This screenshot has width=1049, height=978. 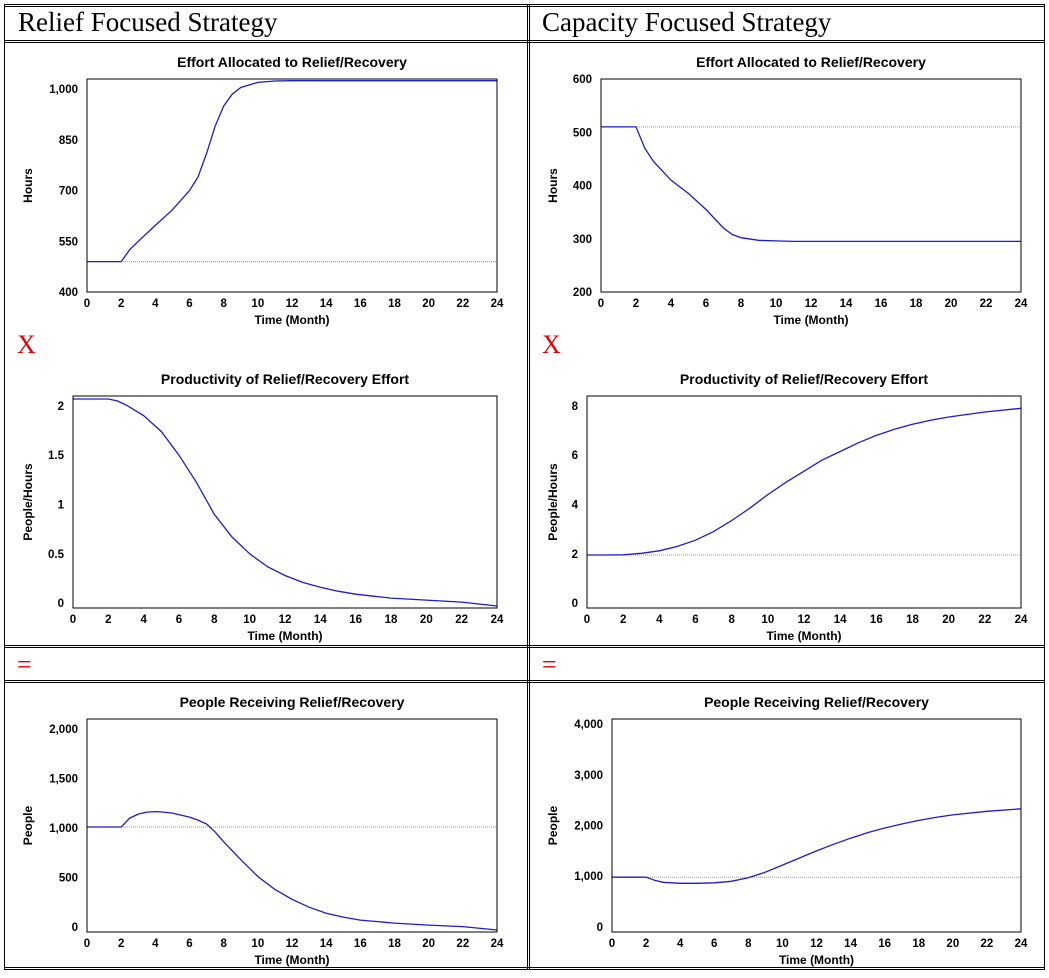 What do you see at coordinates (61, 505) in the screenshot?
I see `y-tick-label: 1` at bounding box center [61, 505].